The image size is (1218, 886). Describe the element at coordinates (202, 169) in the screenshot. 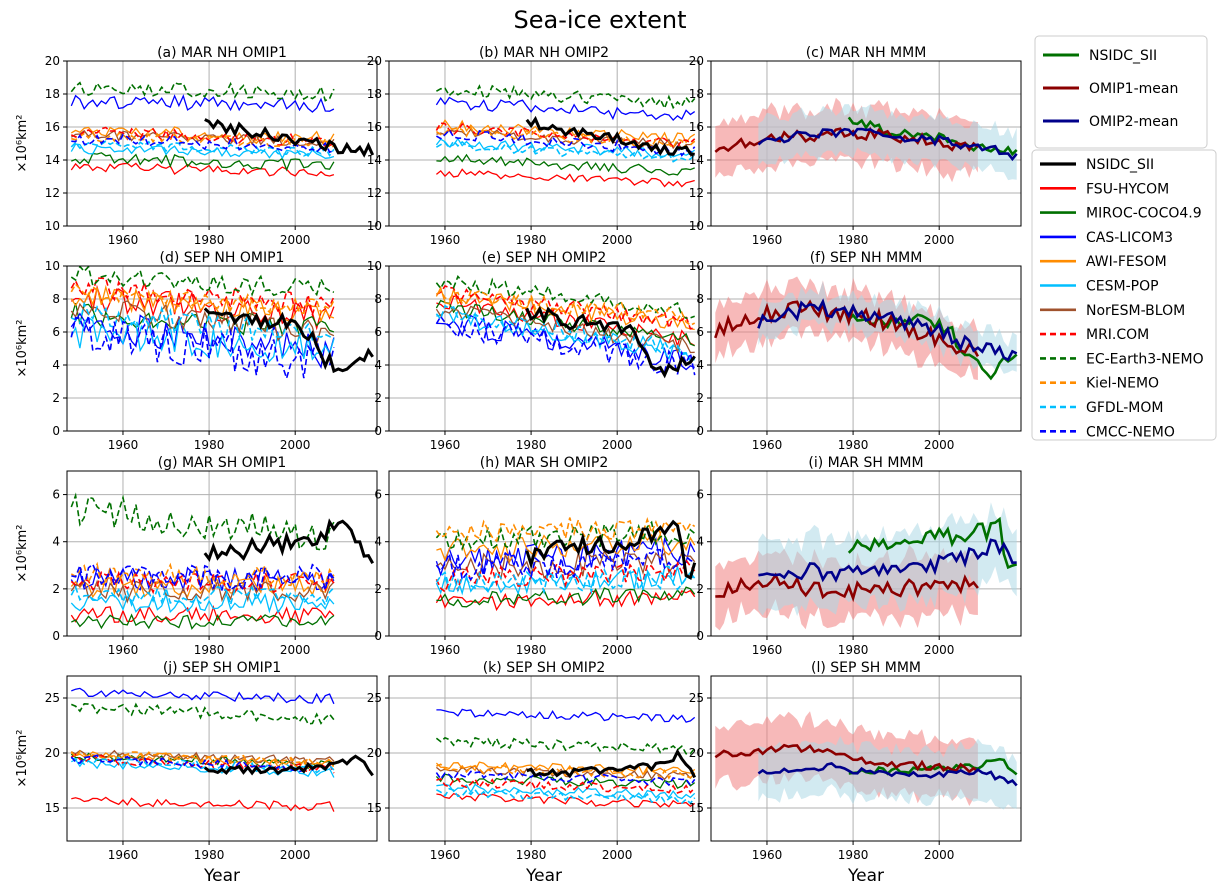

I see `series-line-FSU-HYCOM` at that location.